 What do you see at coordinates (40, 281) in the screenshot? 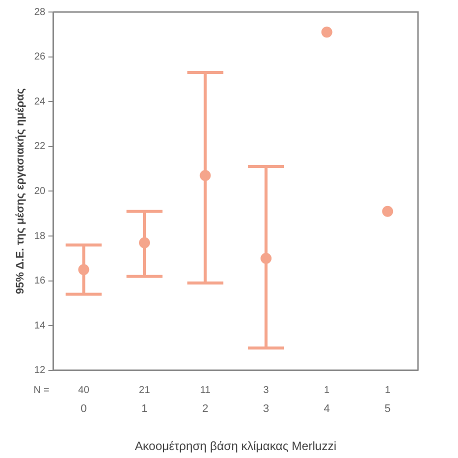
I see `y-tick-label: 16` at bounding box center [40, 281].